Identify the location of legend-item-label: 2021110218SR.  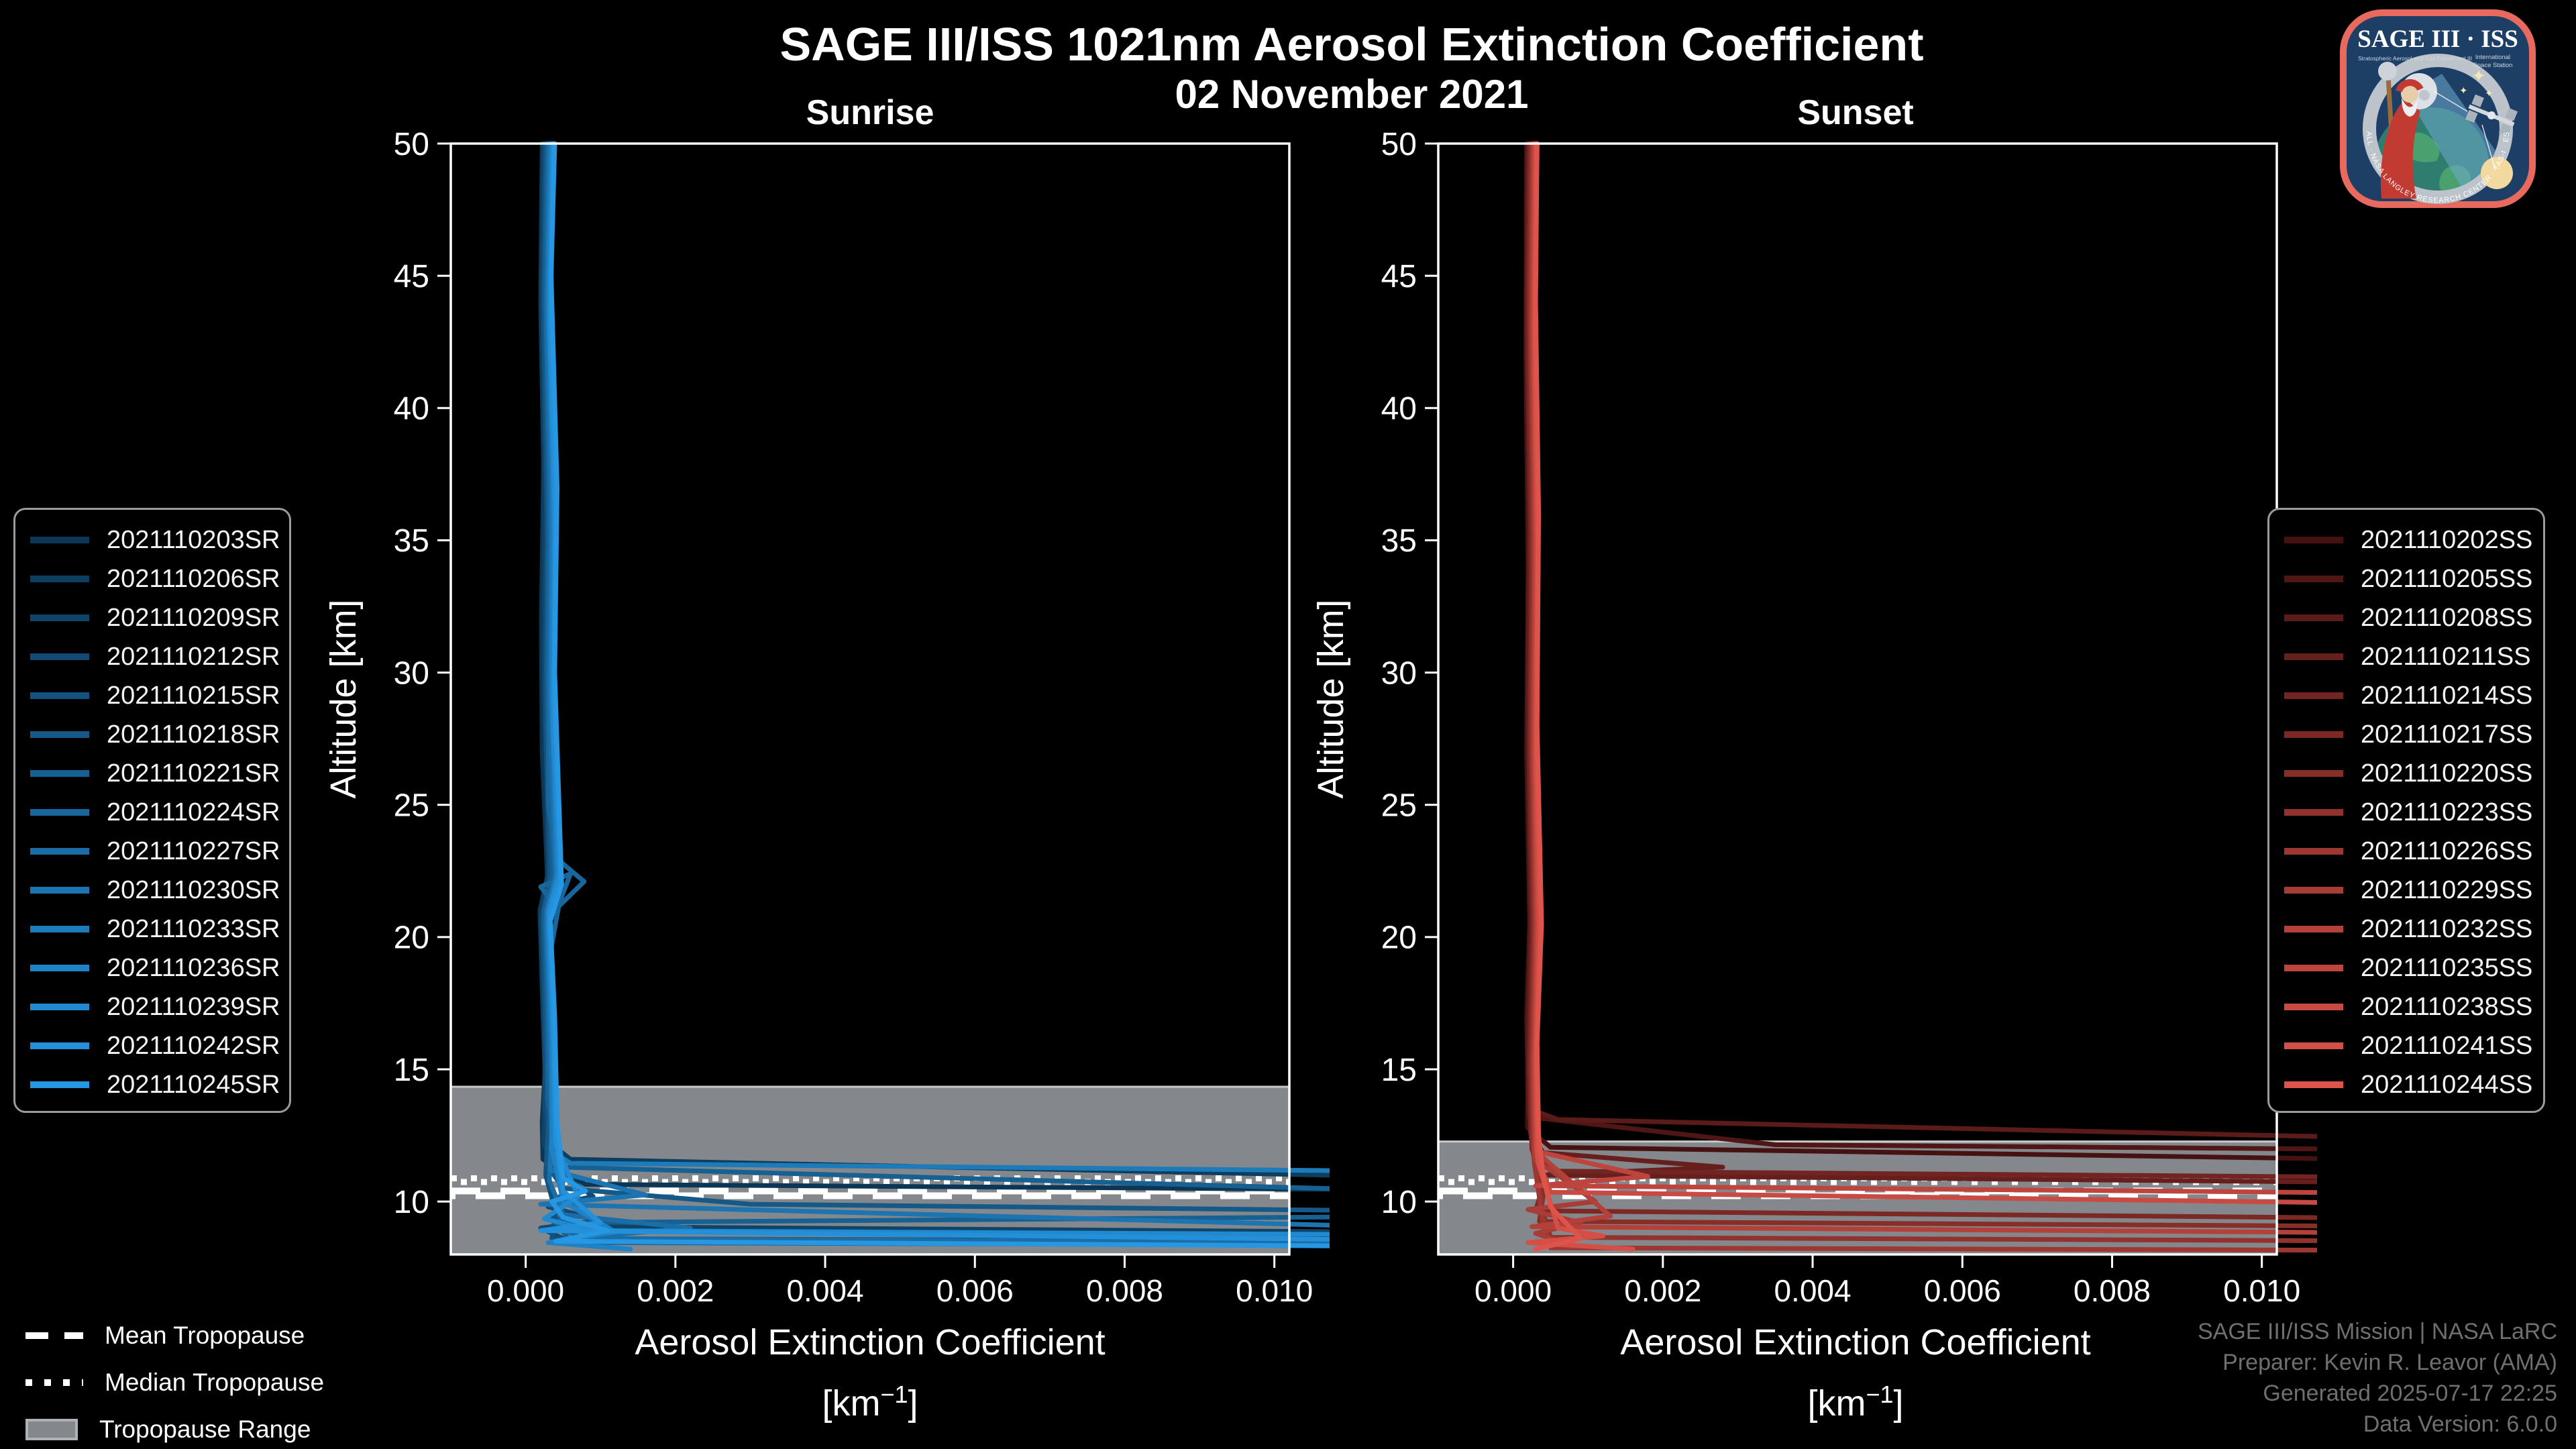
(193, 734).